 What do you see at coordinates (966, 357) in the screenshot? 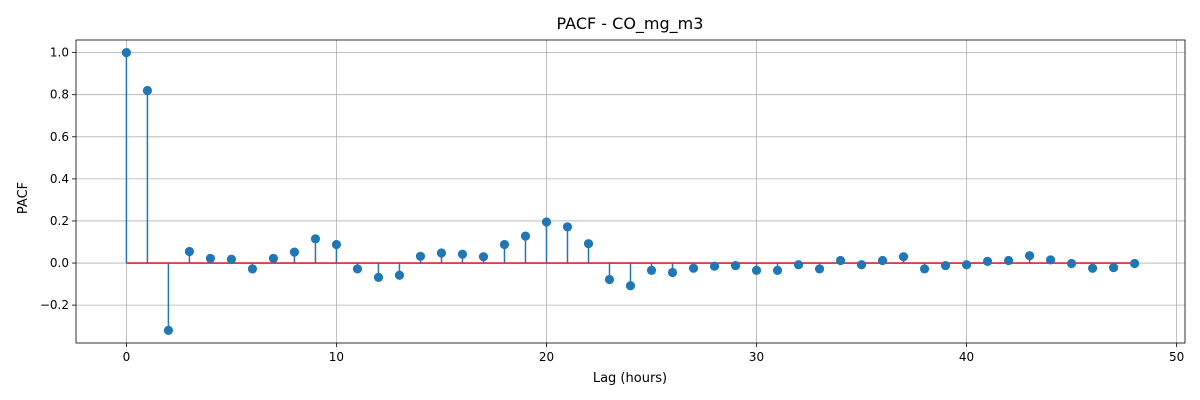
I see `x-tick-label: 40` at bounding box center [966, 357].